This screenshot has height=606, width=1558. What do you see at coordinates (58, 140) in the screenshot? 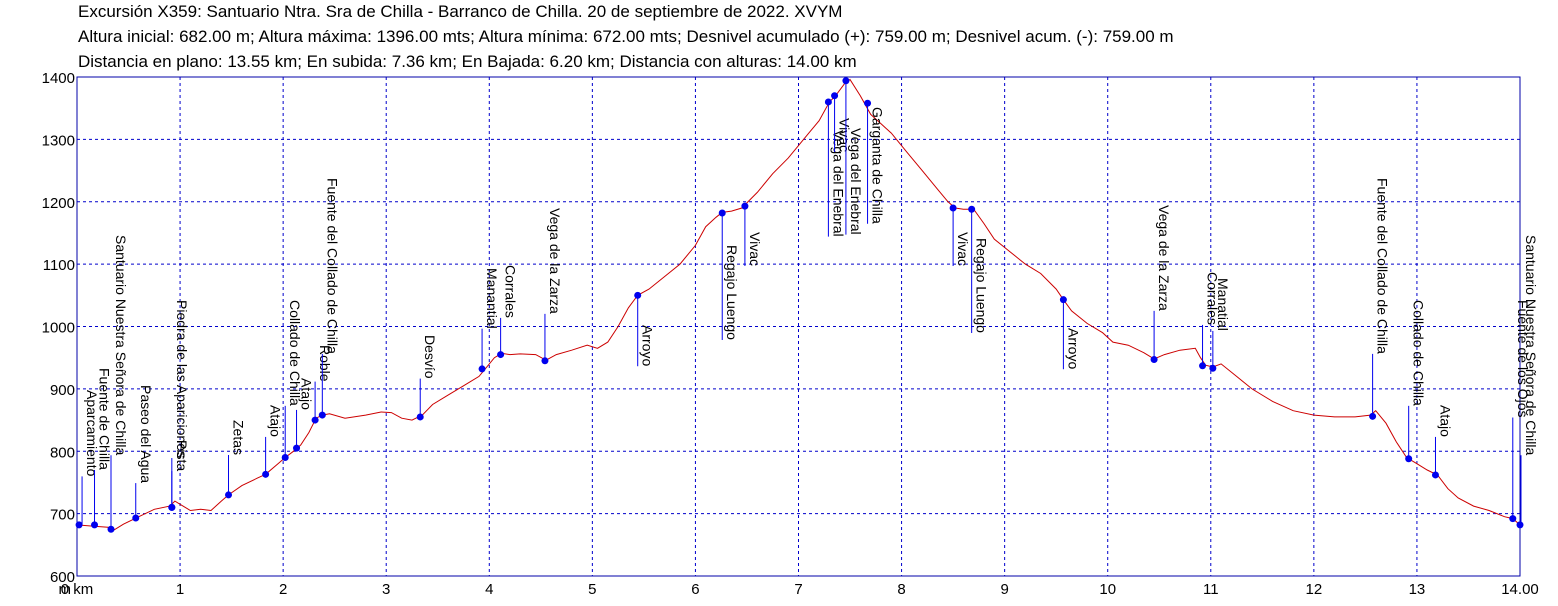
I see `y-tick-label: 1300` at bounding box center [58, 140].